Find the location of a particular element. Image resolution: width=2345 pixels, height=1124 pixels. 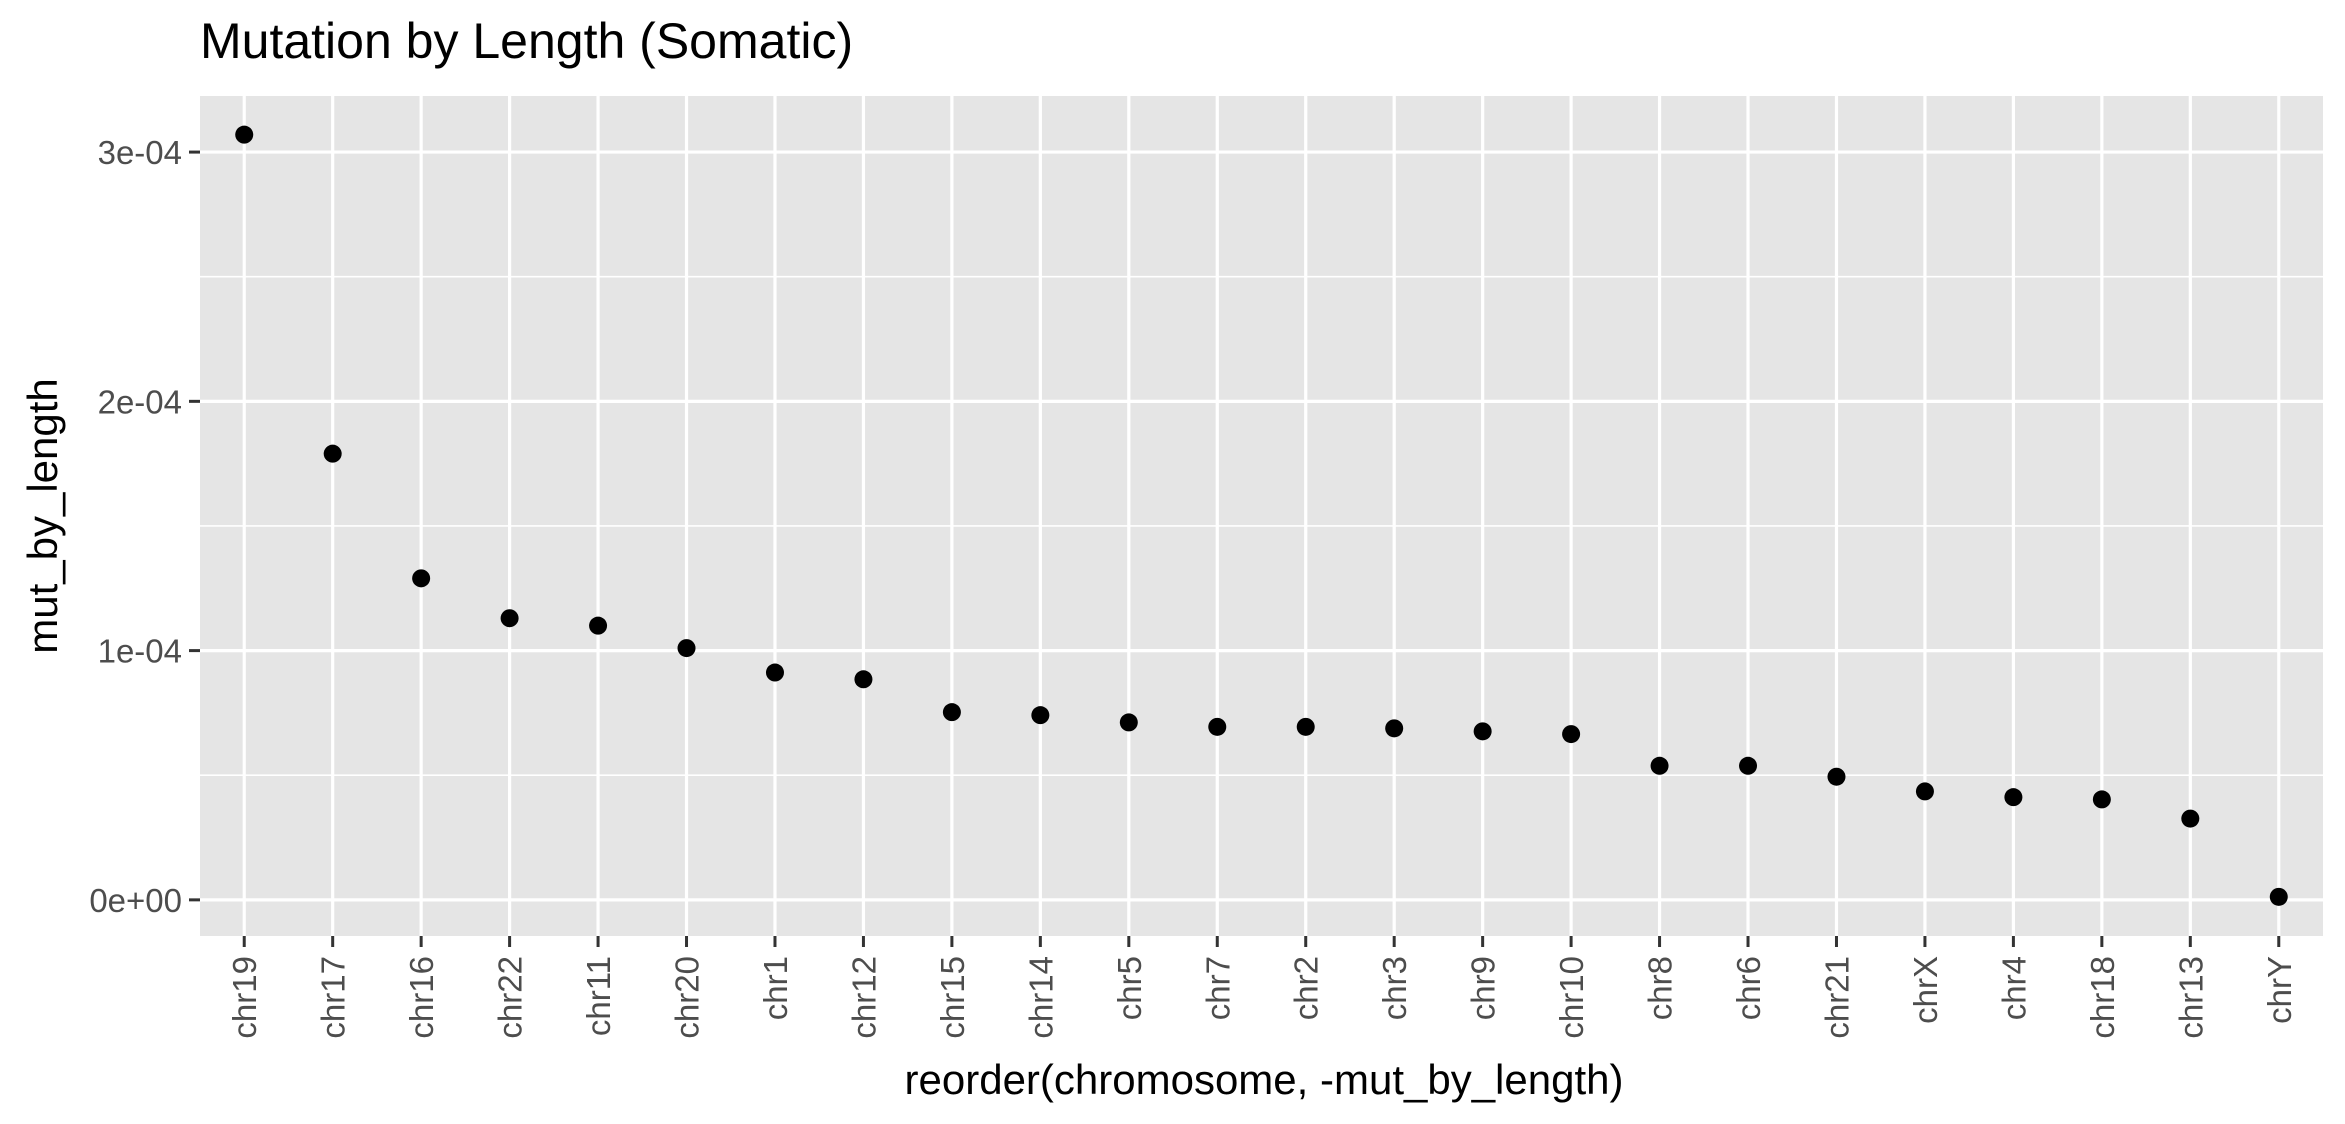

data-point-chrY is located at coordinates (2278, 896).